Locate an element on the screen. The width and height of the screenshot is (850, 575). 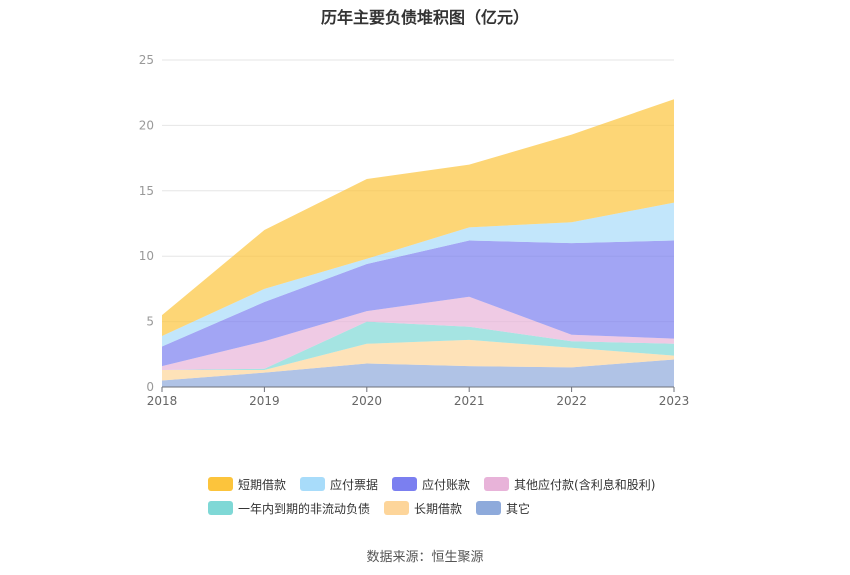
legend-row: 短期借款 应付票据 应付账款 其他应付款(含利息和股利) is located at coordinates (468, 484).